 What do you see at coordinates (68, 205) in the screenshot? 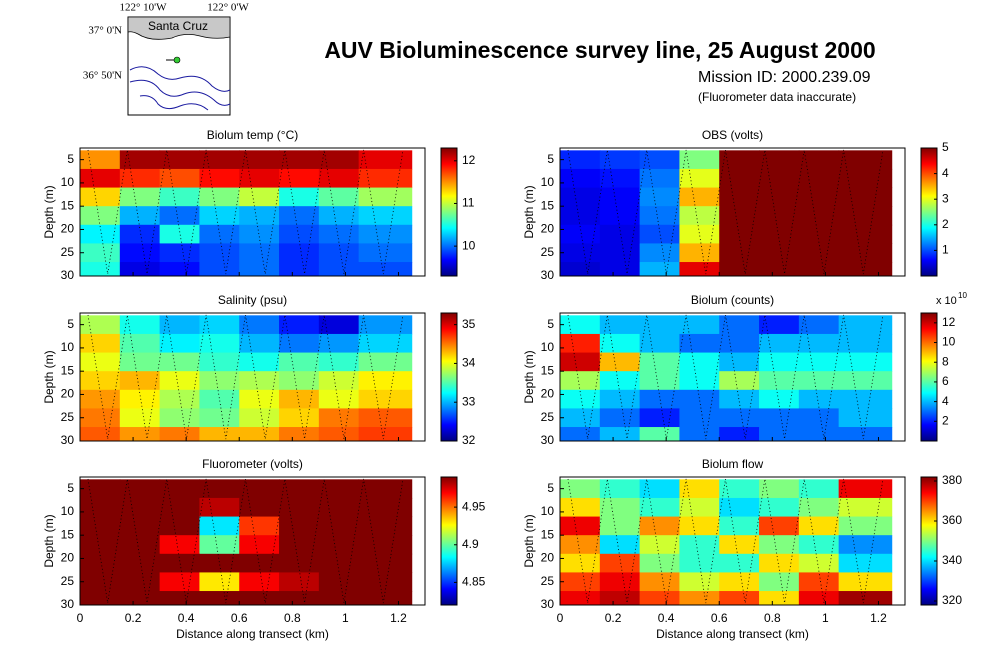
I see `y-tick-label: 15` at bounding box center [68, 205].